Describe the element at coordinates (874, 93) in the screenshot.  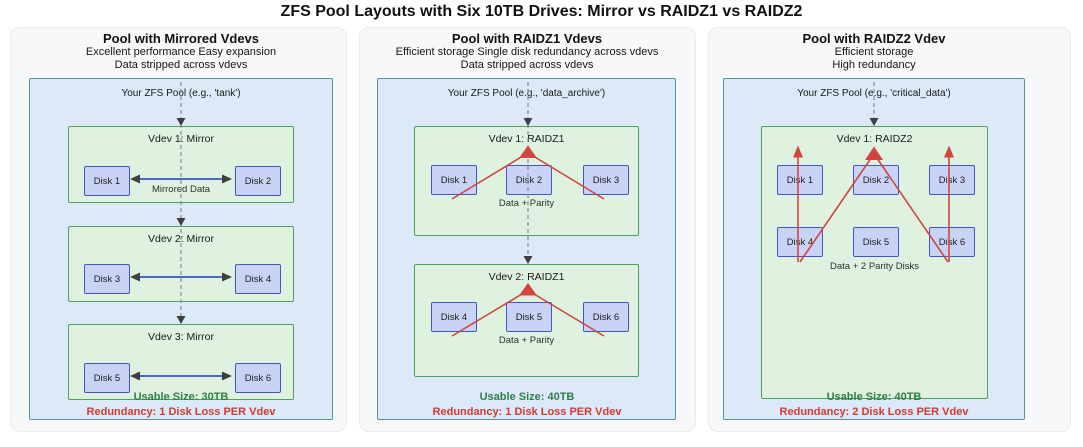
I see `pool-label-raidz2: Your ZFS Pool (e.g., 'critical_data')` at that location.